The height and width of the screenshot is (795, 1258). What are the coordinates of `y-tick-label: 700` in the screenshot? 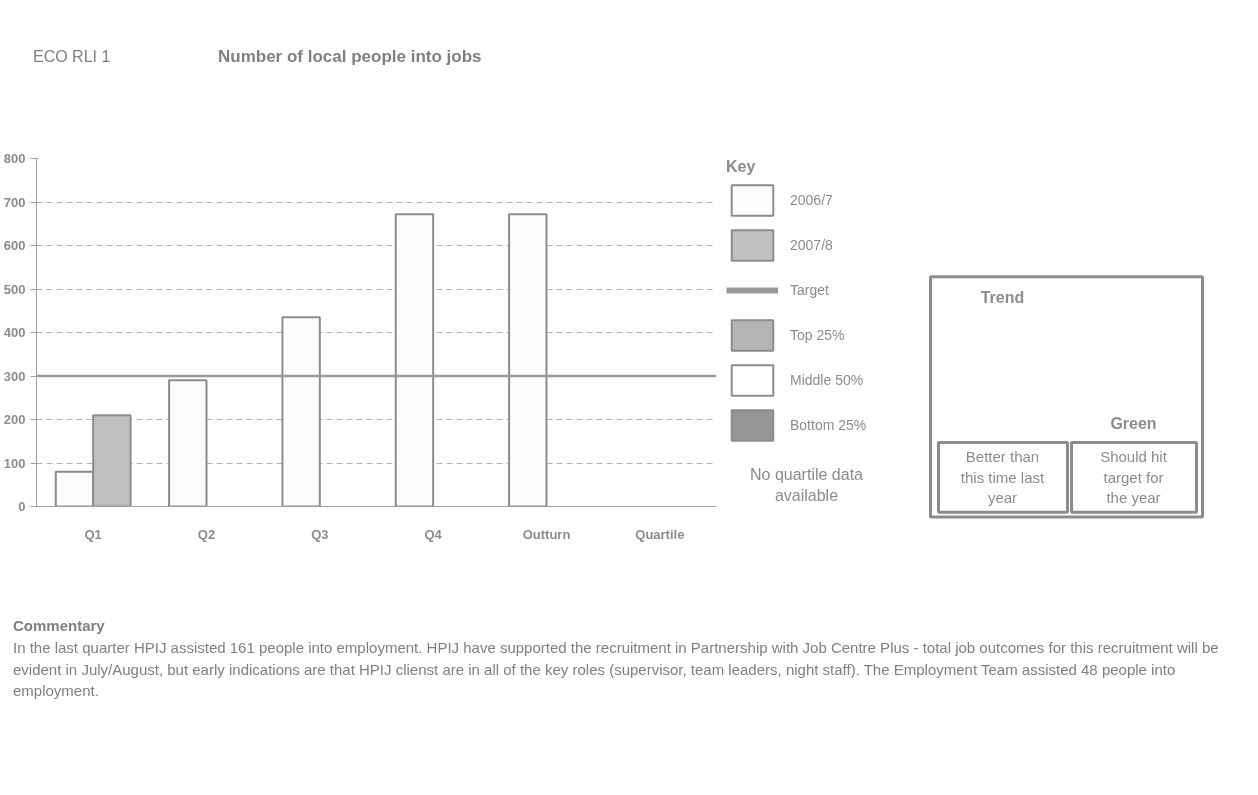 It's located at (14, 202).